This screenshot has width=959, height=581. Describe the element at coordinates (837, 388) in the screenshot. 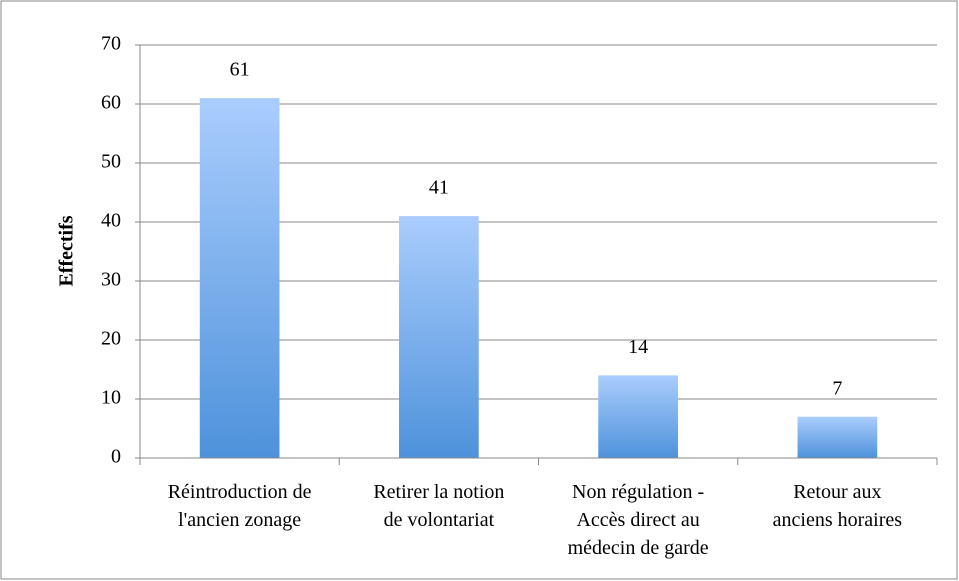

I see `value-label: 7` at that location.